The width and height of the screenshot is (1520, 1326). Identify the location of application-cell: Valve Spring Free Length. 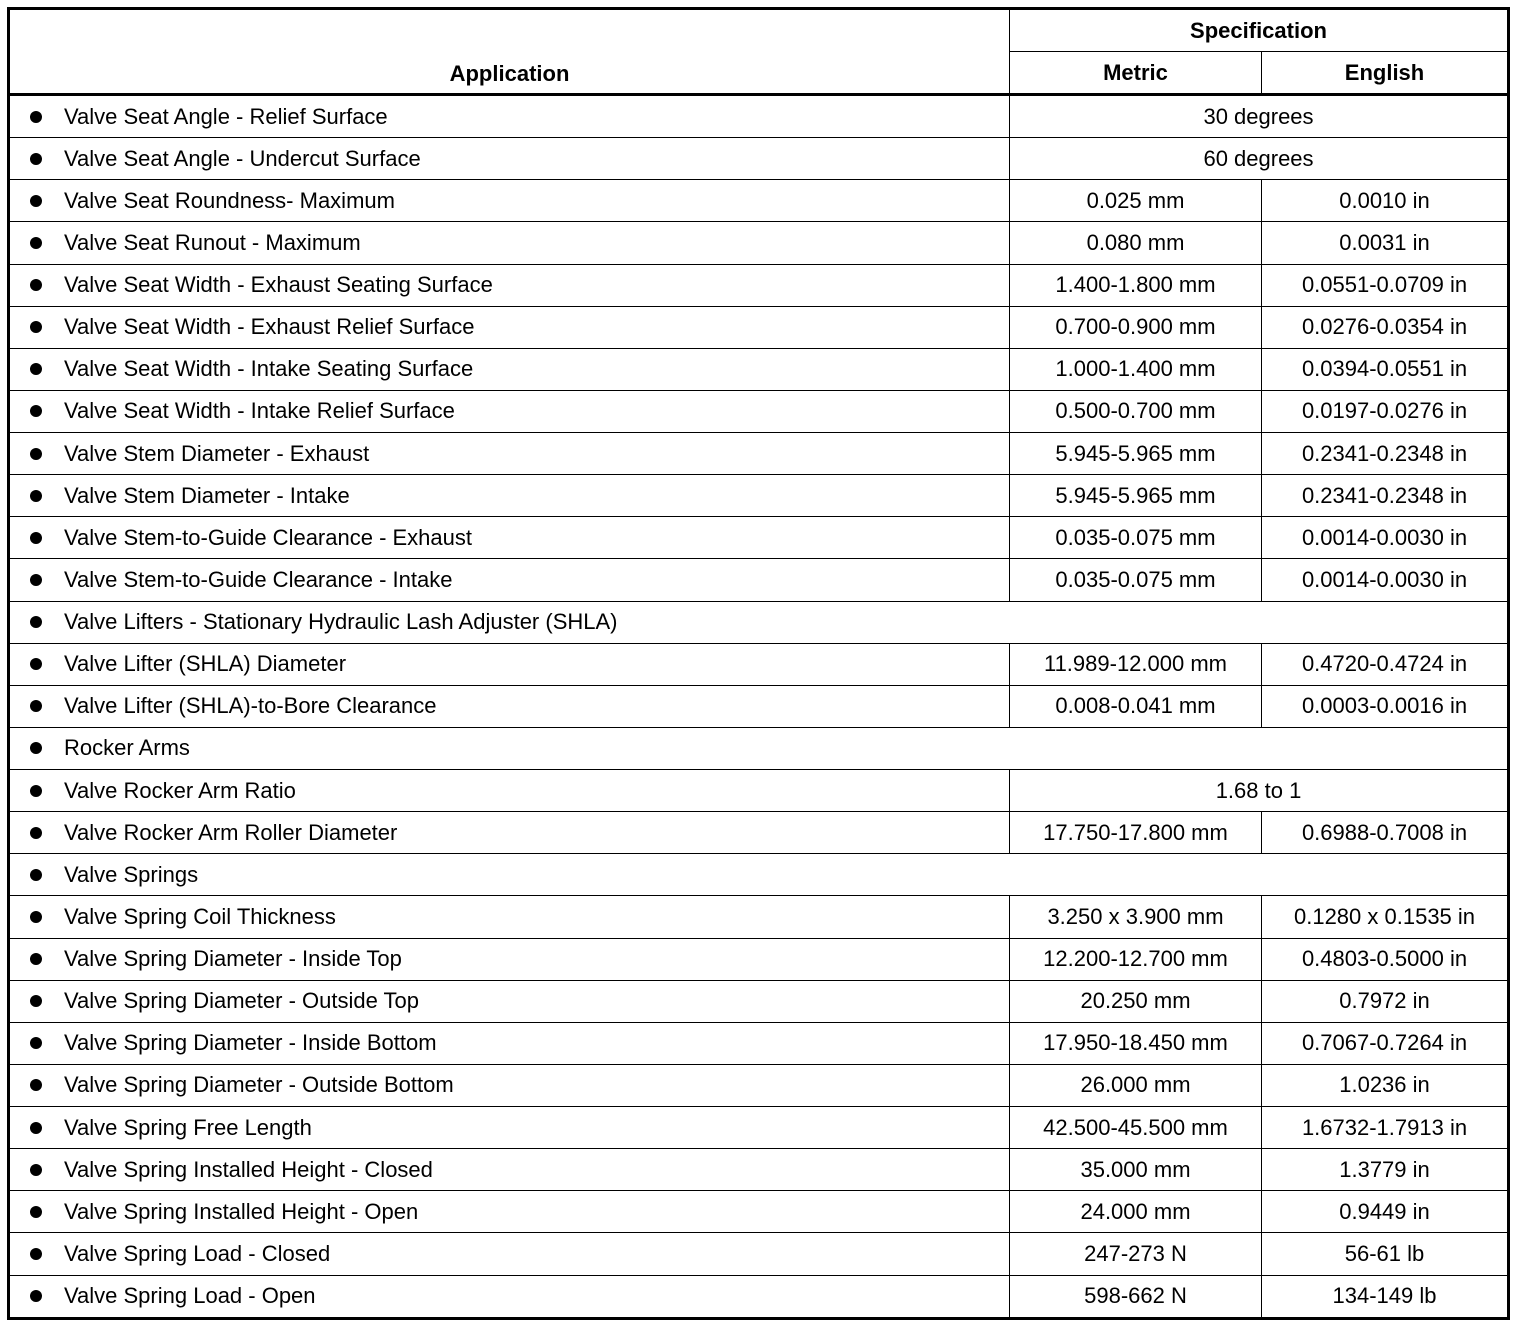
(509, 1128).